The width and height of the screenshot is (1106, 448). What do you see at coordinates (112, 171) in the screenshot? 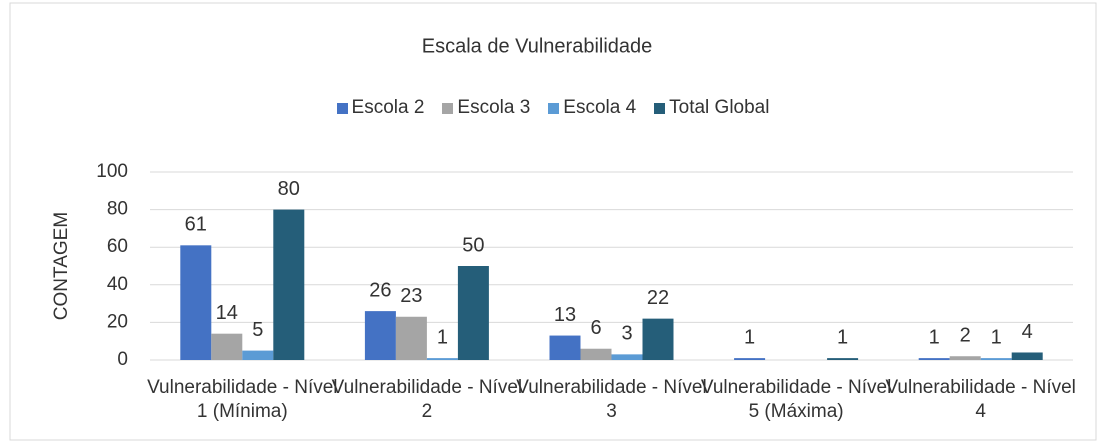
I see `y-tick-label: 100` at bounding box center [112, 171].